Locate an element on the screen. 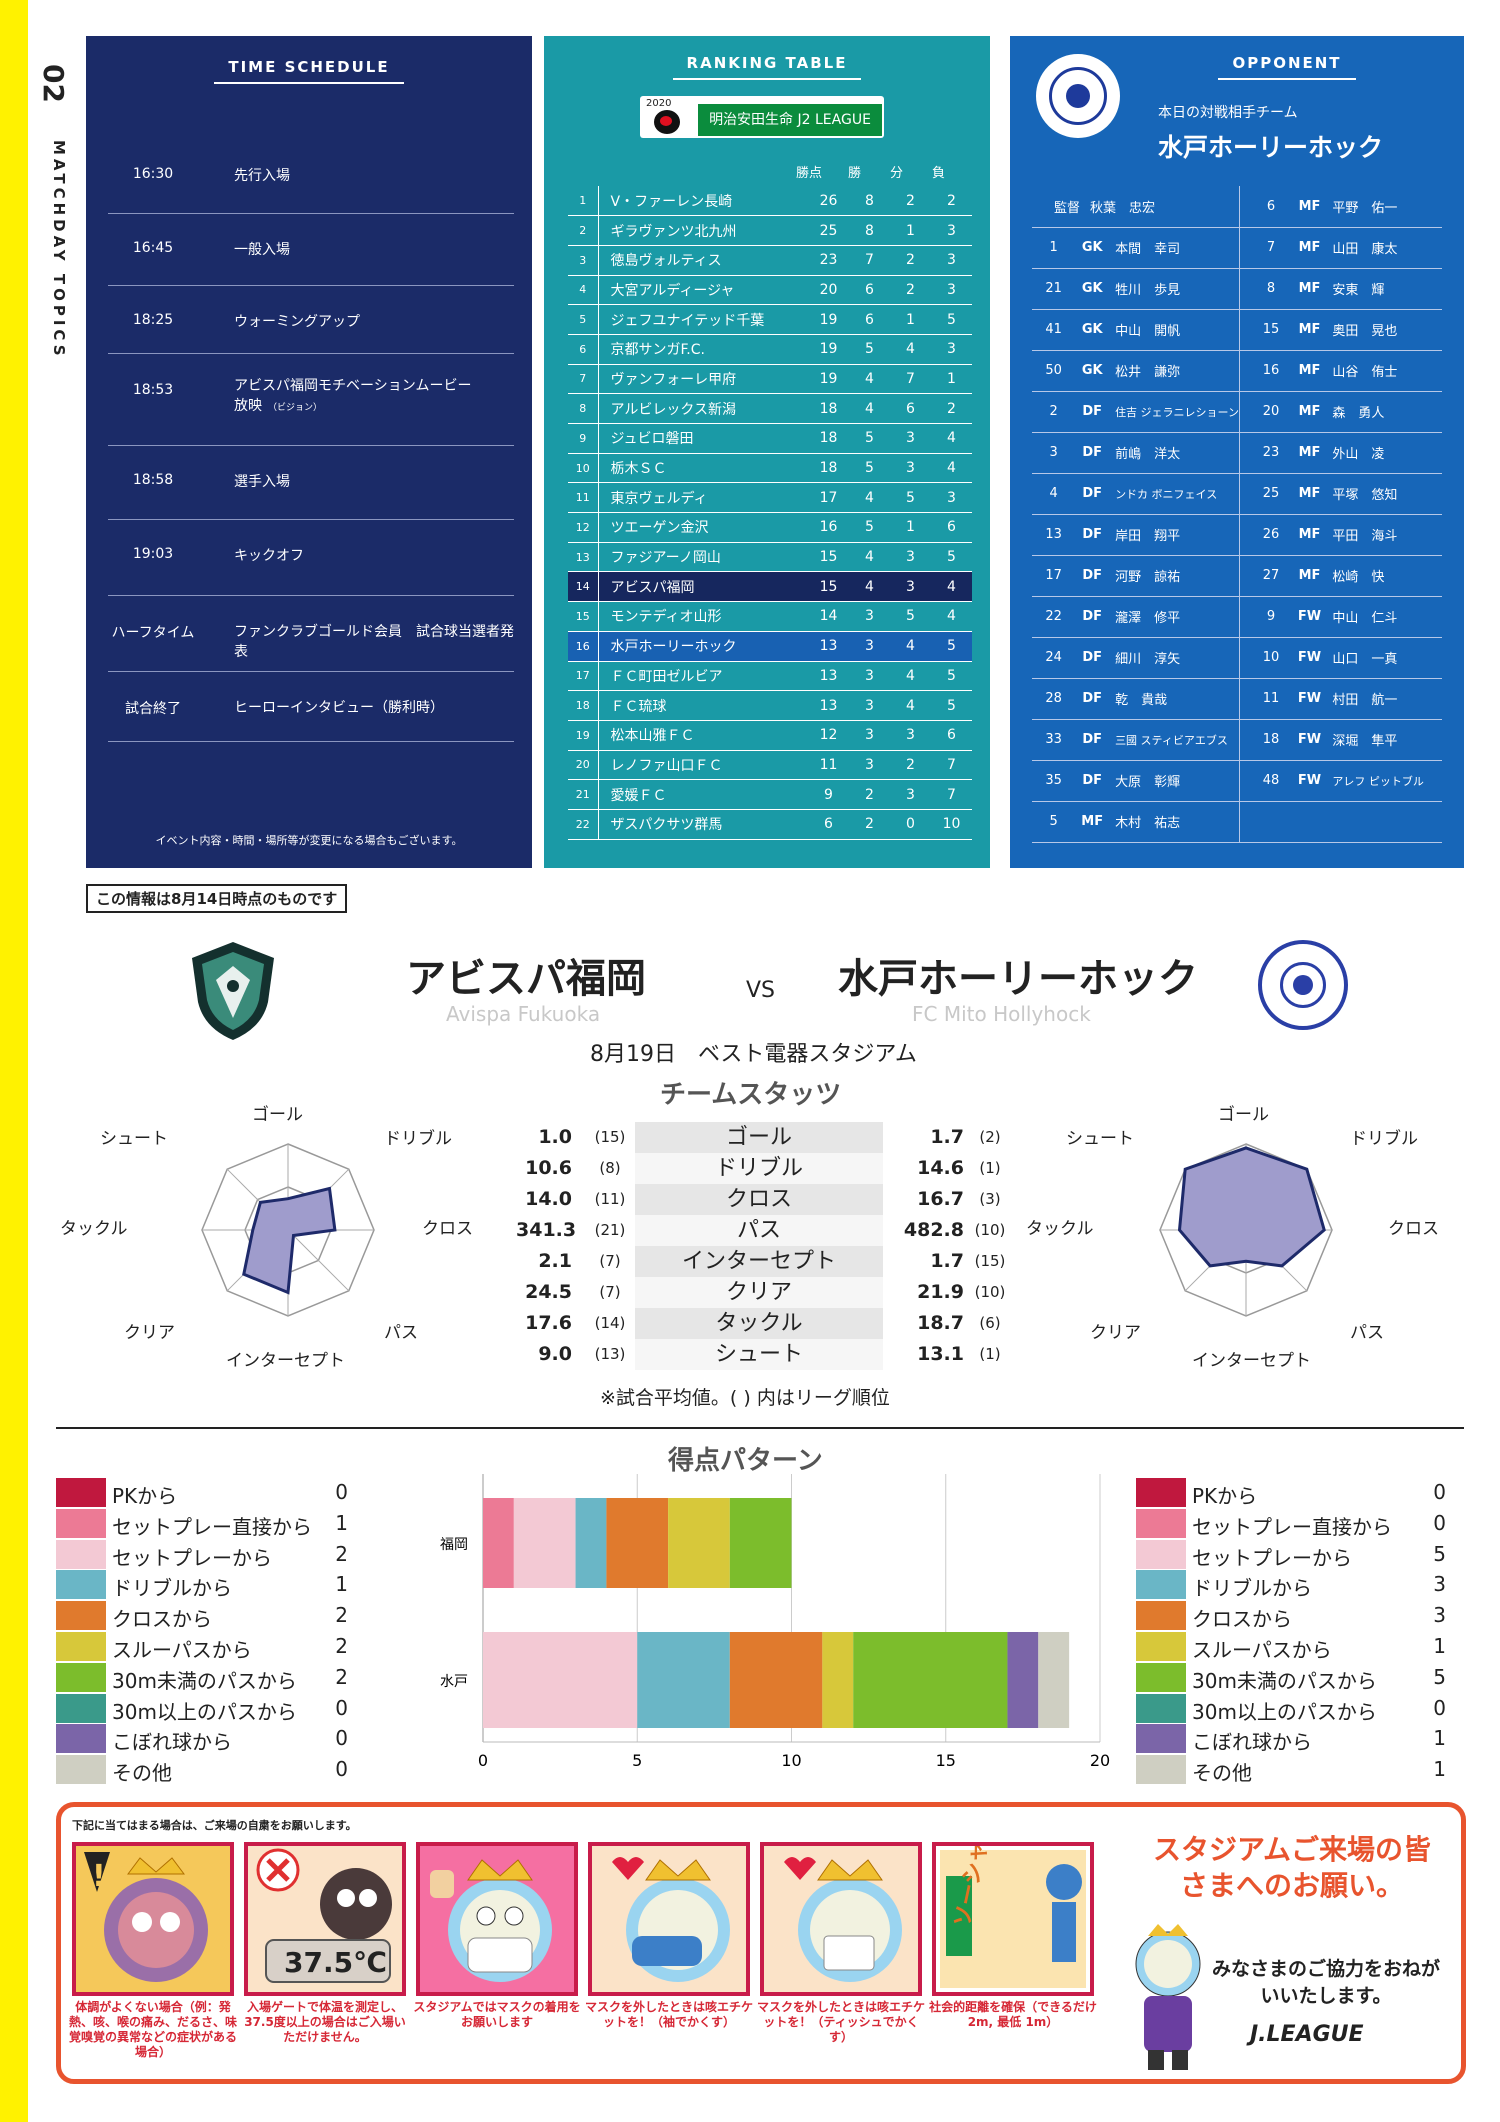 The image size is (1500, 2122). away-radar-chart is located at coordinates (1246, 1230).